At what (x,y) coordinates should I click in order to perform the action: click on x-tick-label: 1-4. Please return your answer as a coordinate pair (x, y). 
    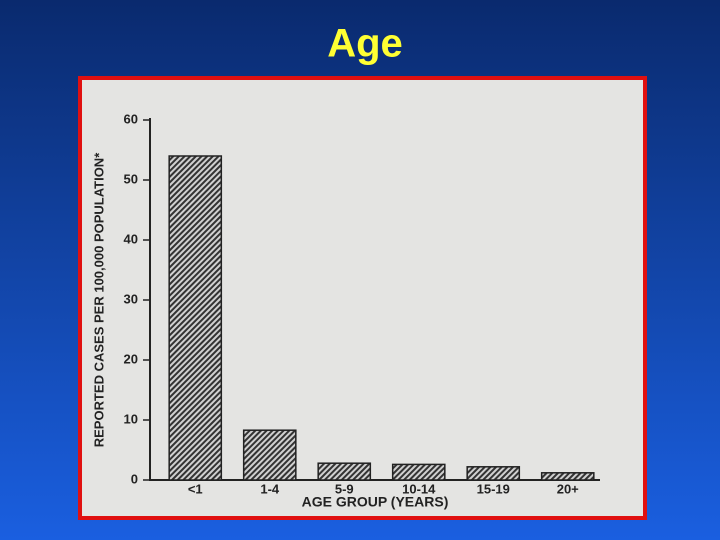
    Looking at the image, I should click on (270, 488).